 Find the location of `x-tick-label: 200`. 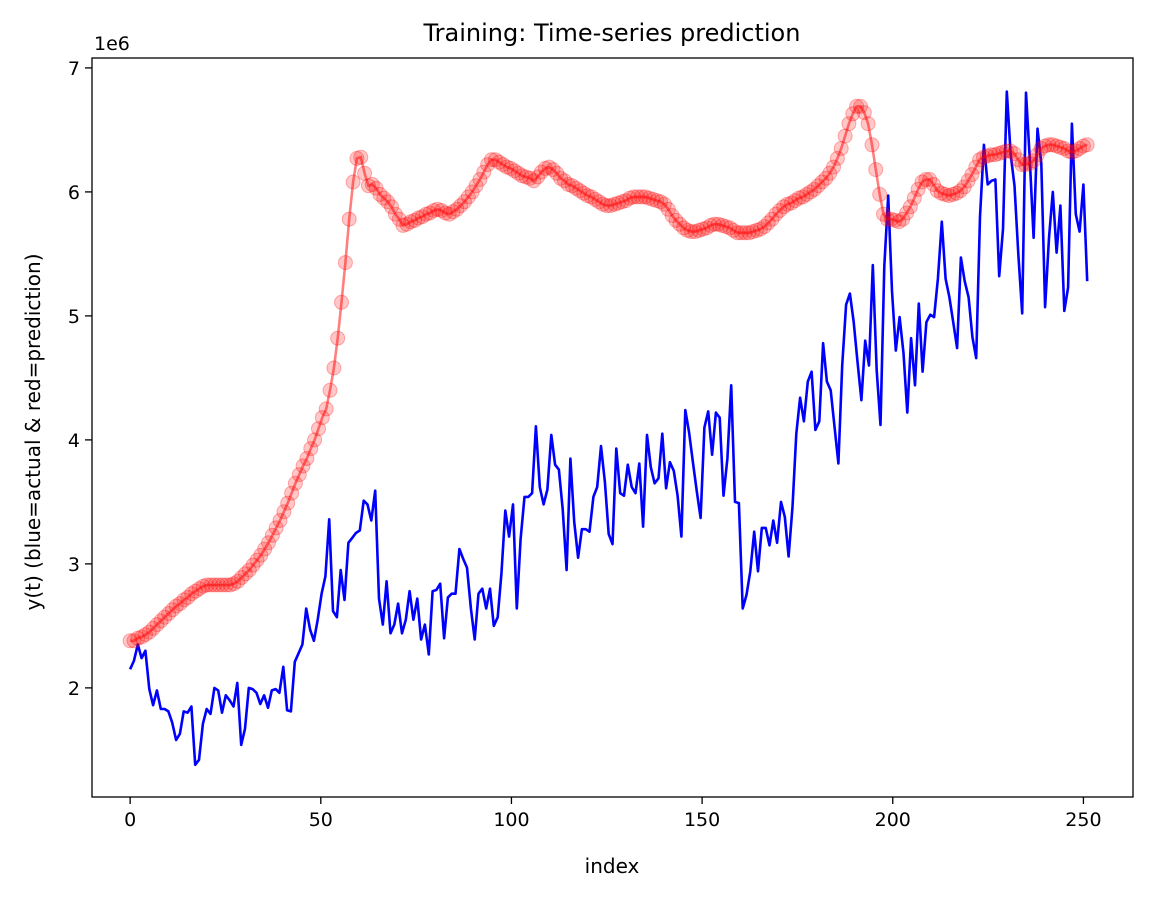

x-tick-label: 200 is located at coordinates (893, 820).